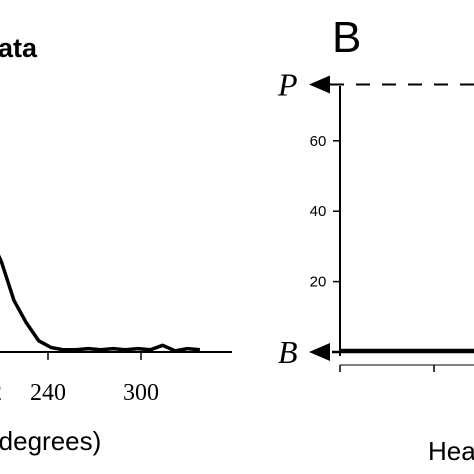 The height and width of the screenshot is (474, 474). What do you see at coordinates (318, 282) in the screenshot?
I see `panel-b-y-tick-label: 20` at bounding box center [318, 282].